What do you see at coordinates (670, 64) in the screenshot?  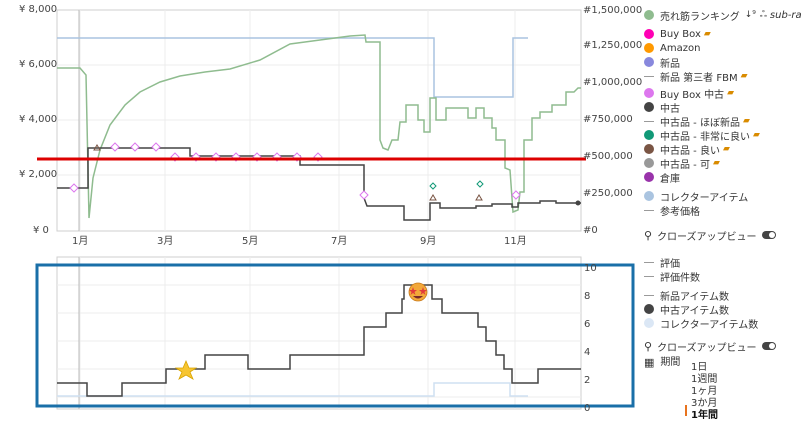 I see `legend-label: 新品` at bounding box center [670, 64].